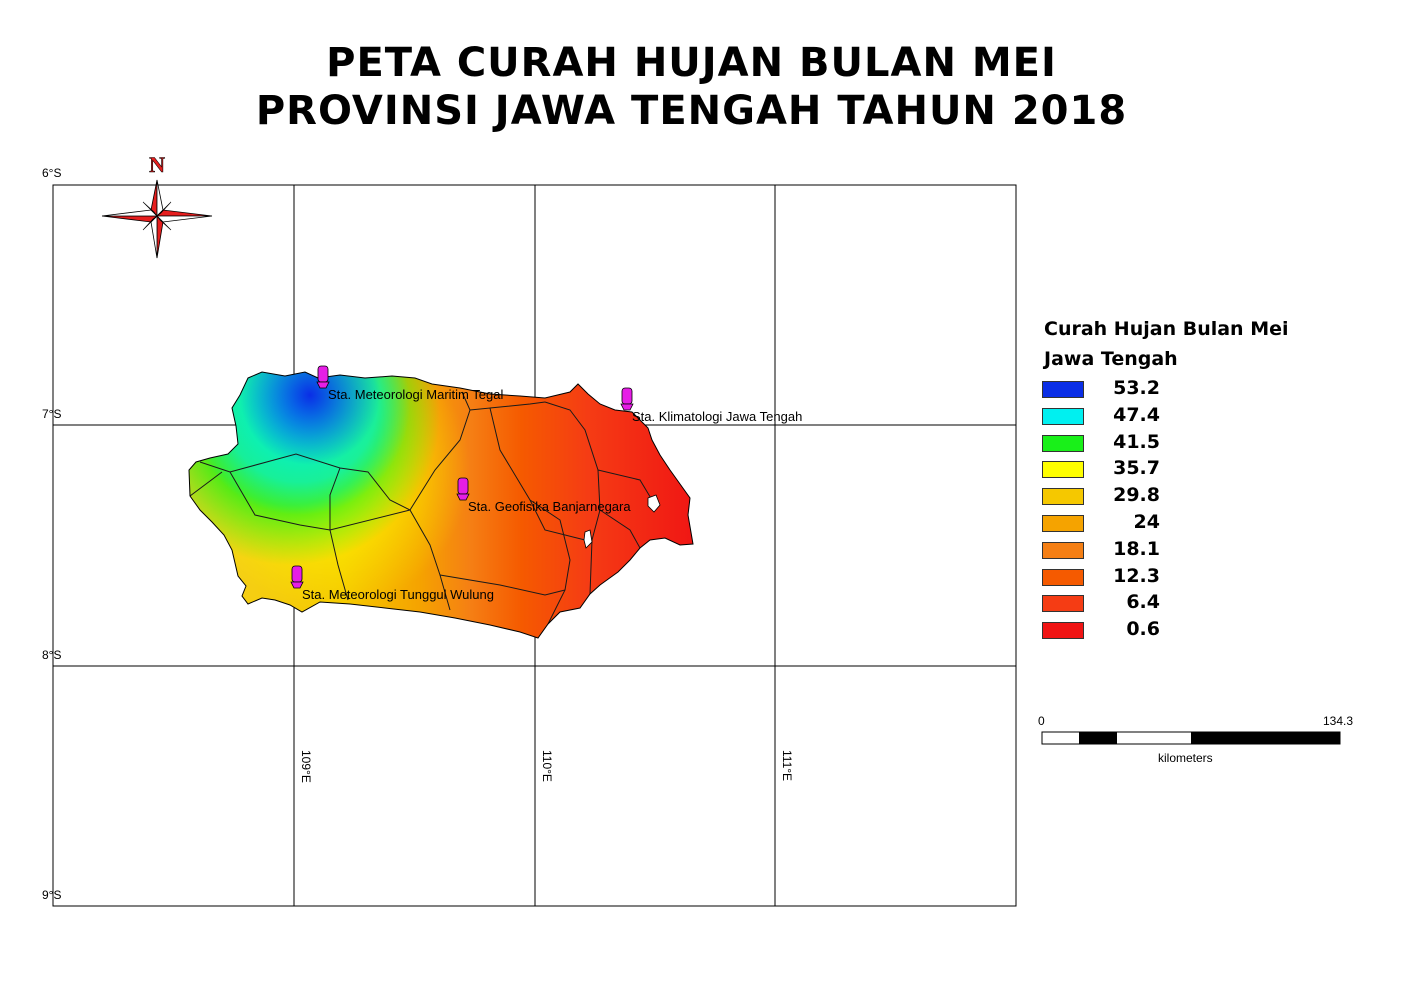 The height and width of the screenshot is (992, 1403). What do you see at coordinates (409, 383) in the screenshot?
I see `station-marker-tegal: Sta. Meteorologi Maritim Tegal` at bounding box center [409, 383].